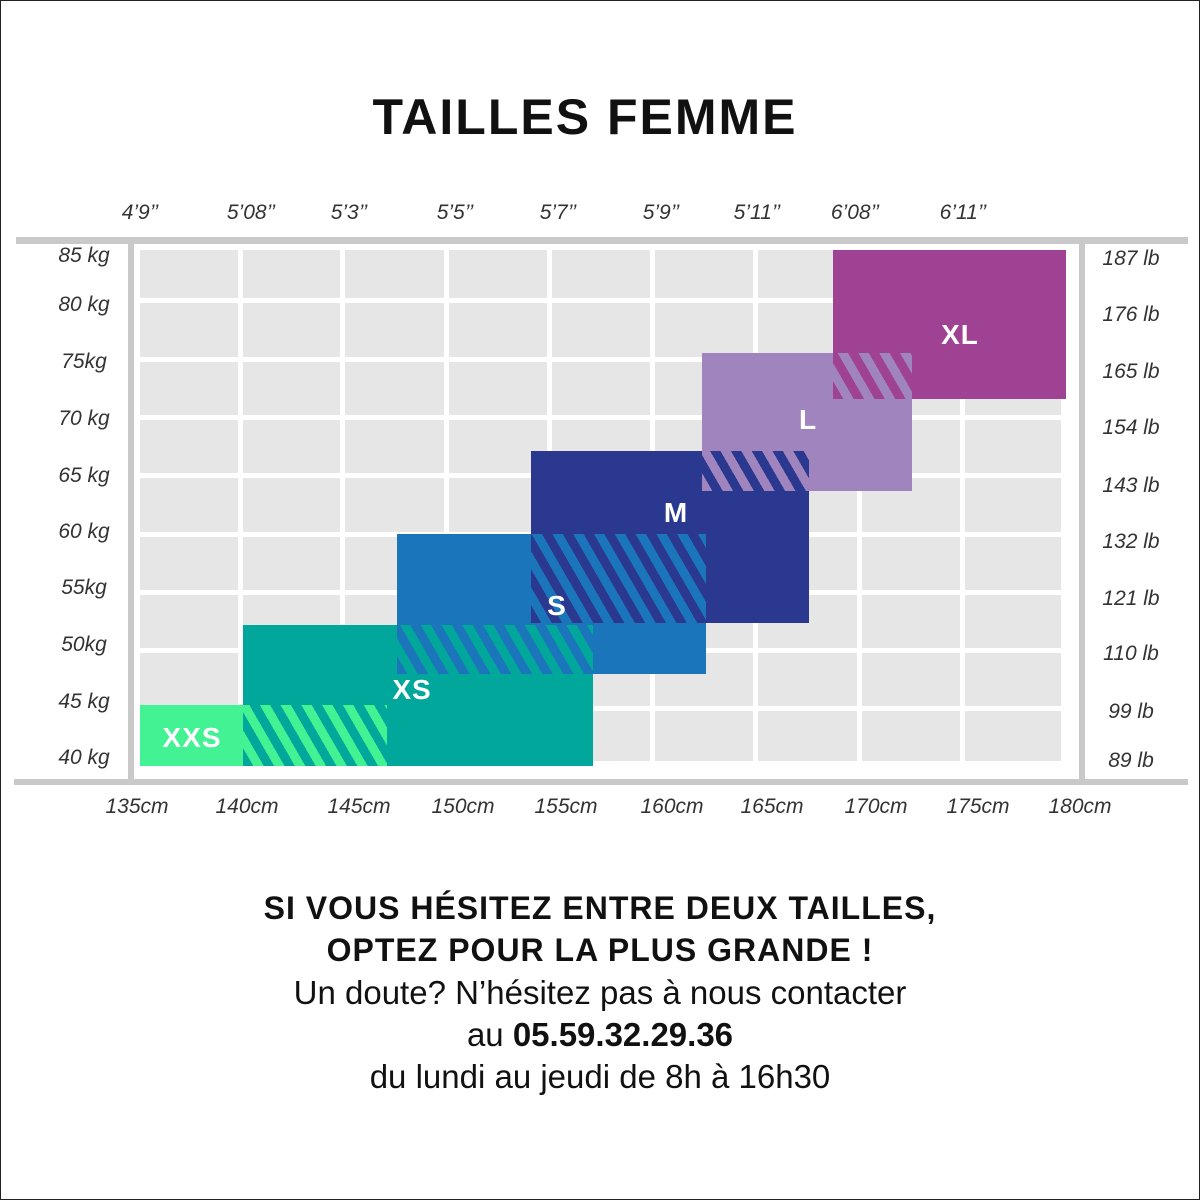 This screenshot has width=1200, height=1200. What do you see at coordinates (558, 212) in the screenshot?
I see `x-tick-top-label: 5’7’’` at bounding box center [558, 212].